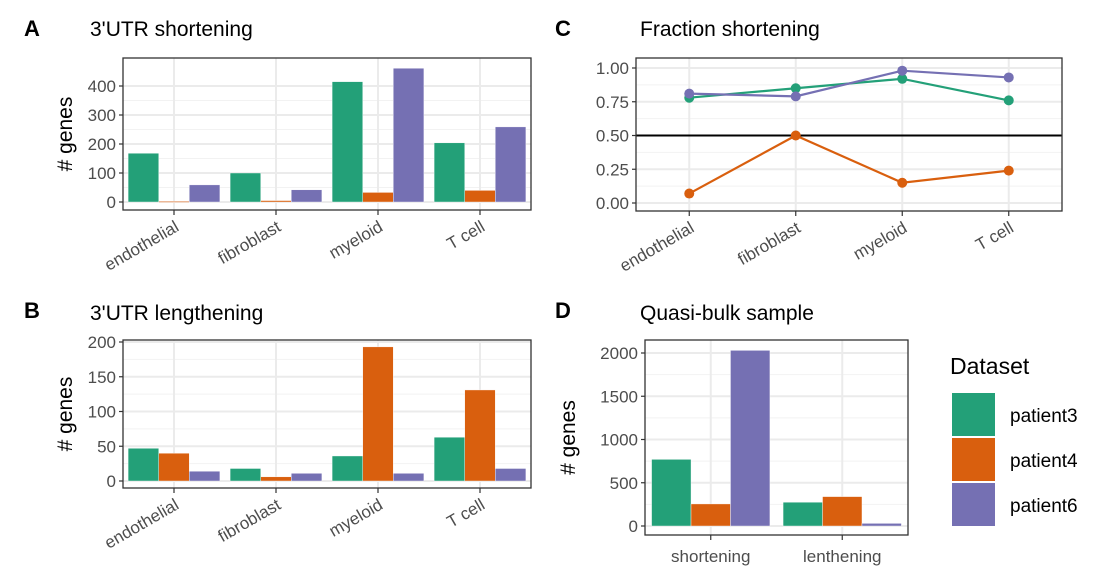 The image size is (1120, 569). Describe the element at coordinates (848, 164) in the screenshot. I see `panel-c-line-patient4` at that location.